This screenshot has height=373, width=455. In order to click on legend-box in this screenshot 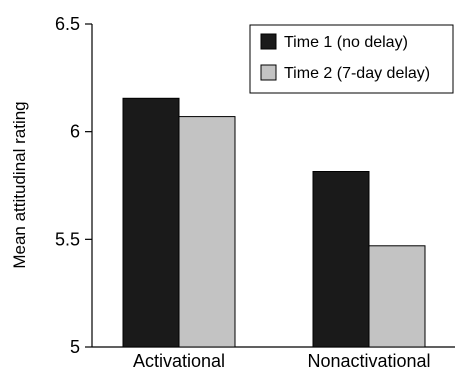, I will do `click(351, 59)`.